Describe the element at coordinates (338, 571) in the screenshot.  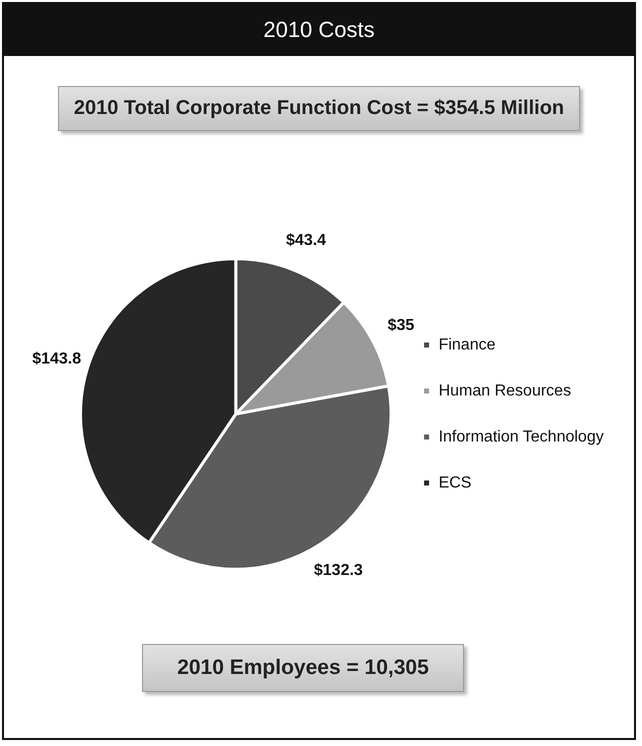
I see `data-label: $132.3` at that location.